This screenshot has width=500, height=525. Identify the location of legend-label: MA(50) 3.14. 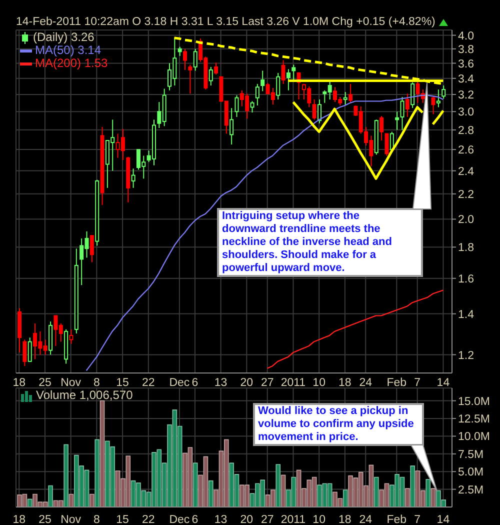
(68, 50).